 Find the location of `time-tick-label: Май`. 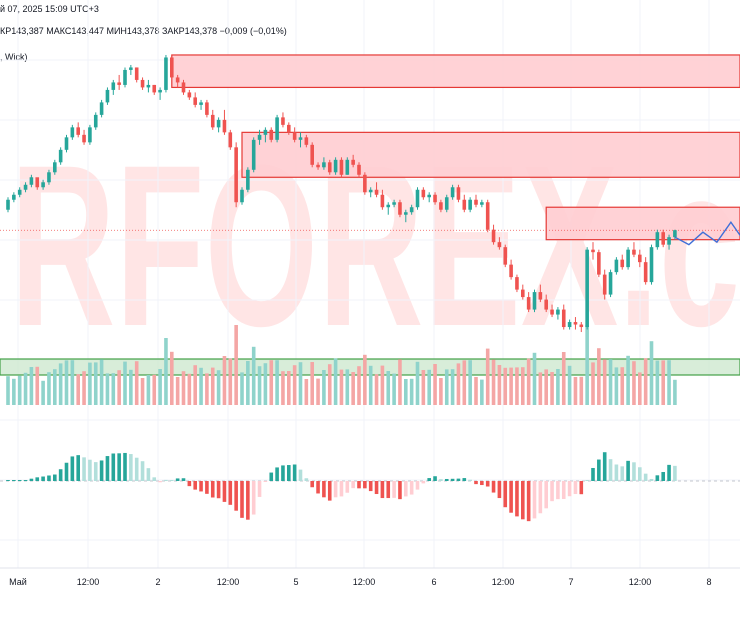

time-tick-label: Май is located at coordinates (18, 582).